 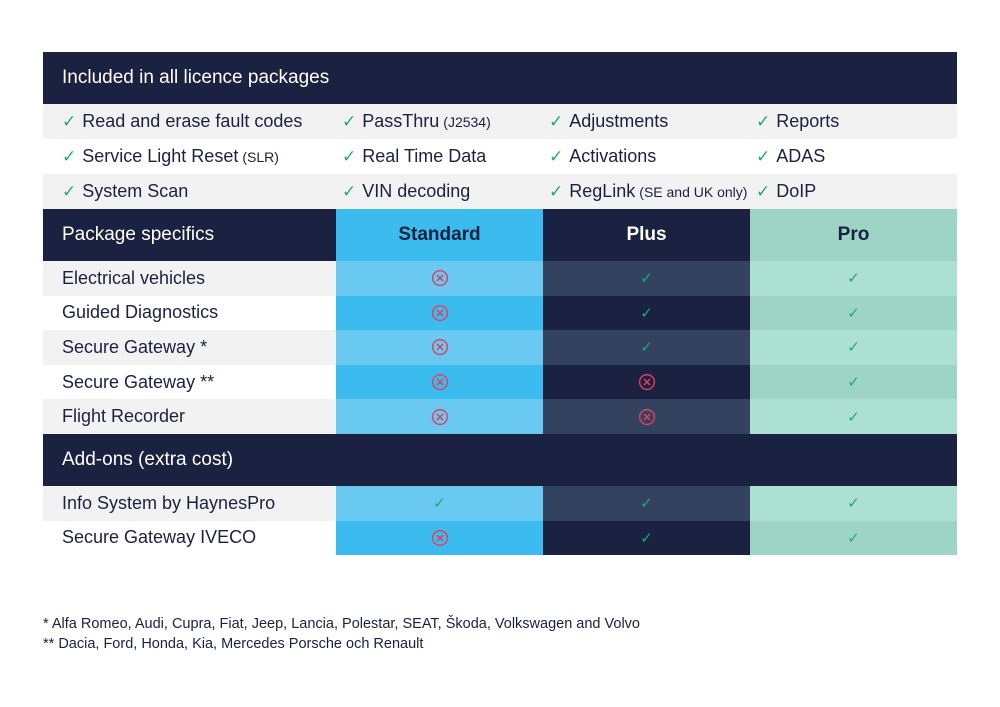 I want to click on included-feature: ✓ System Scan, so click(x=189, y=191).